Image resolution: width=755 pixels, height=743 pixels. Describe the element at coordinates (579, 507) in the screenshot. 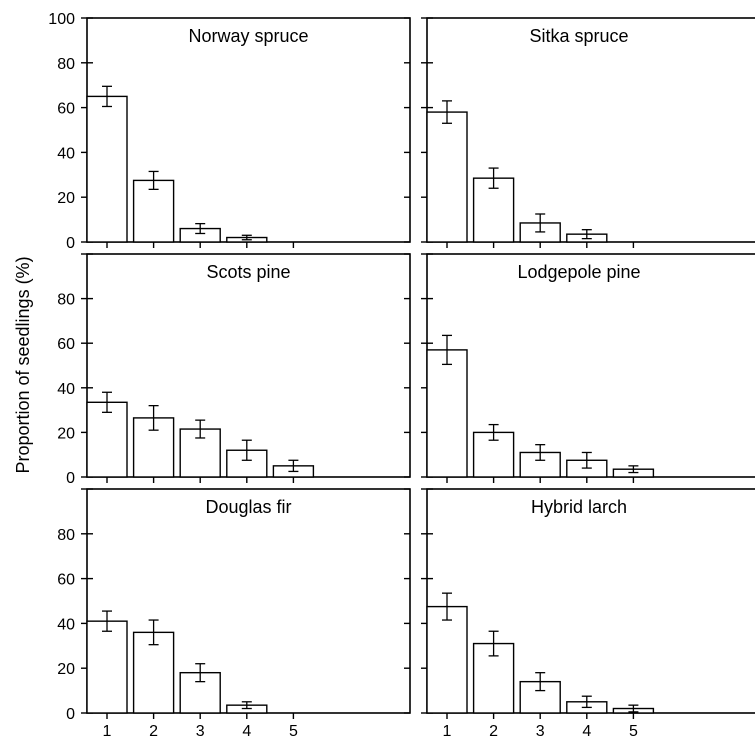

I see `panel-title: Hybrid larch` at that location.